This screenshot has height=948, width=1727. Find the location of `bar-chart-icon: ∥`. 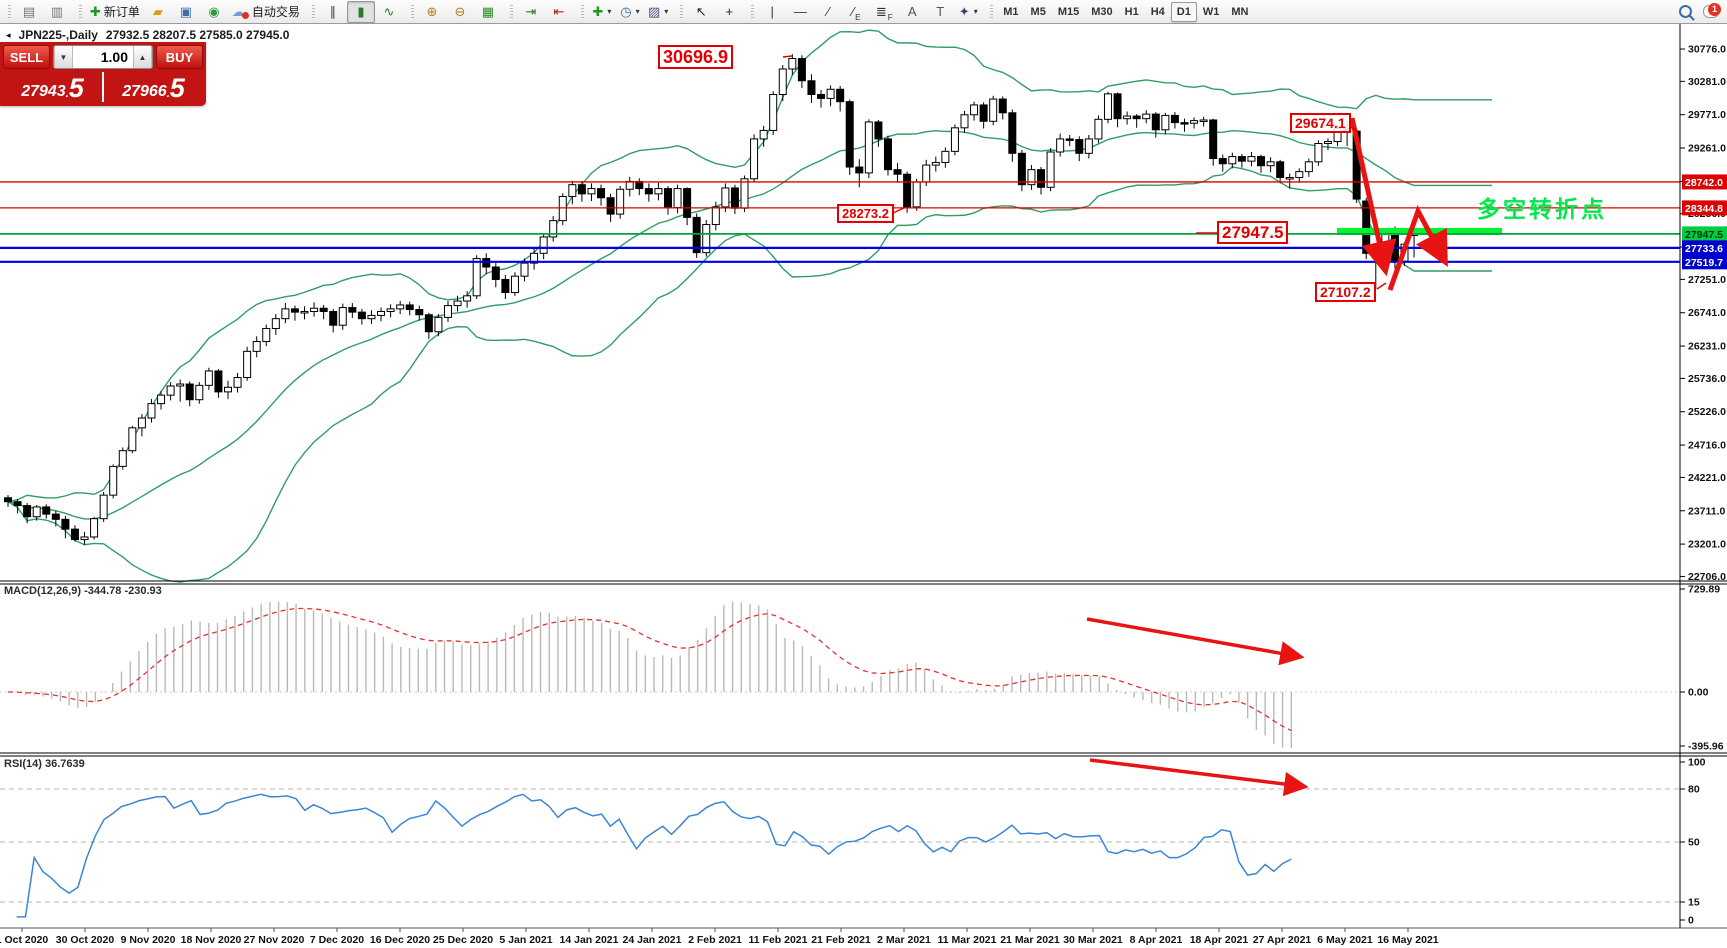

bar-chart-icon: ∥ is located at coordinates (333, 11).